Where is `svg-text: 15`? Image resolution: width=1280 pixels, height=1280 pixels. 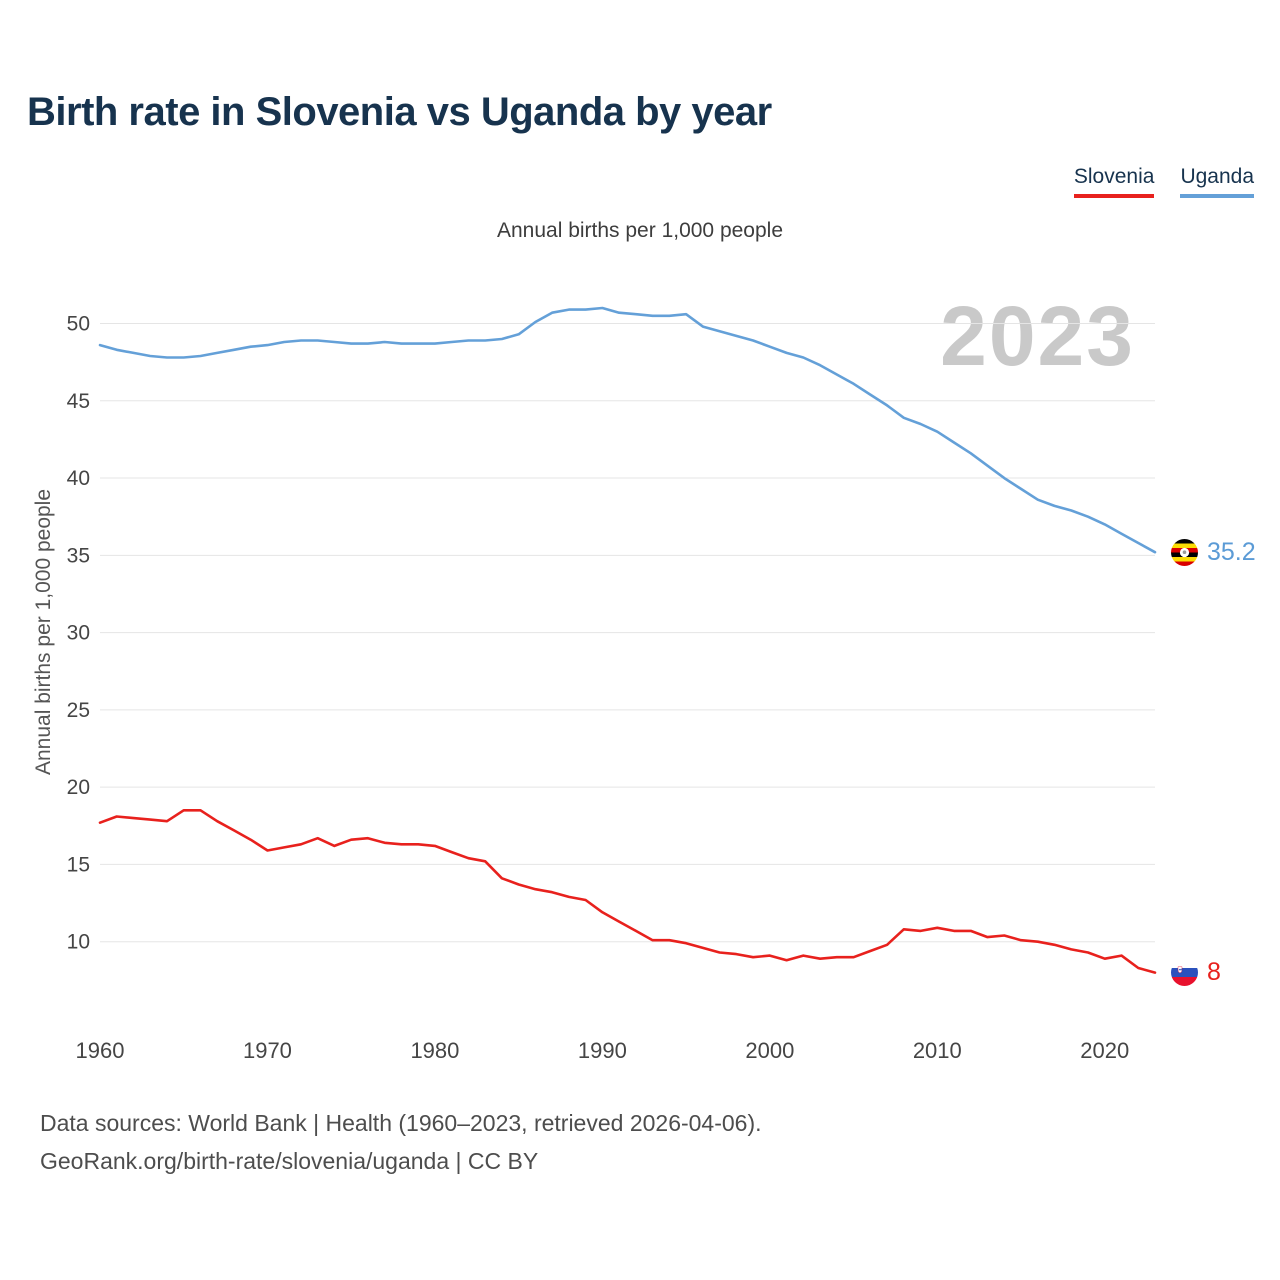 svg-text: 15 is located at coordinates (78, 864).